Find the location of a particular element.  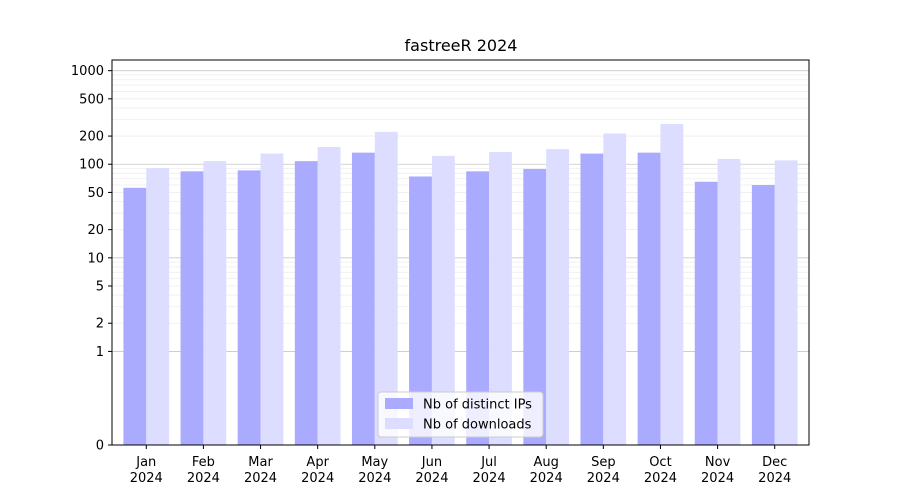

y-tick-label: 2 is located at coordinates (100, 324).